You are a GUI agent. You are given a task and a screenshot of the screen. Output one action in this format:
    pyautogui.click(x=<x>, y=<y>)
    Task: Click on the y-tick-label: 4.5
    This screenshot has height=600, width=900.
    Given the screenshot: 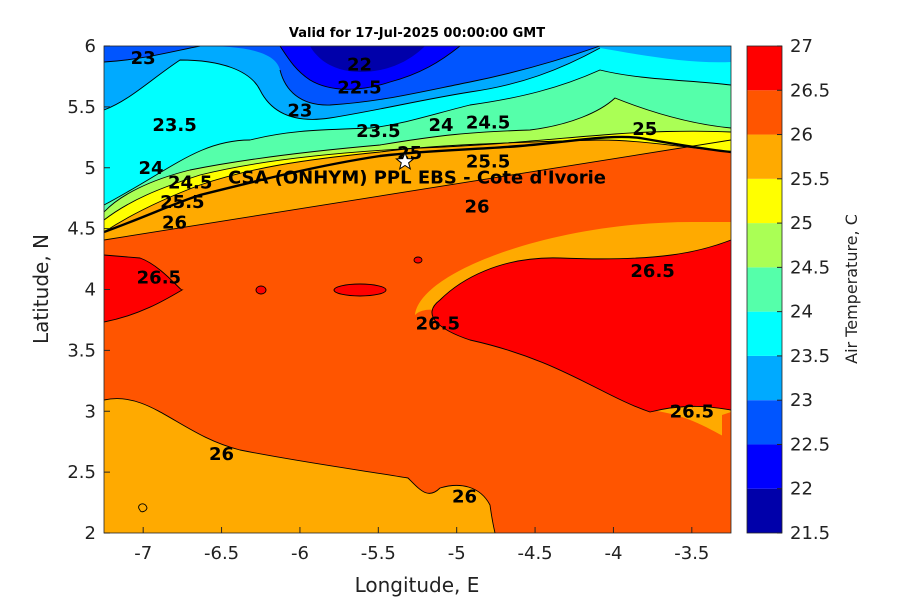 What is the action you would take?
    pyautogui.click(x=81, y=229)
    